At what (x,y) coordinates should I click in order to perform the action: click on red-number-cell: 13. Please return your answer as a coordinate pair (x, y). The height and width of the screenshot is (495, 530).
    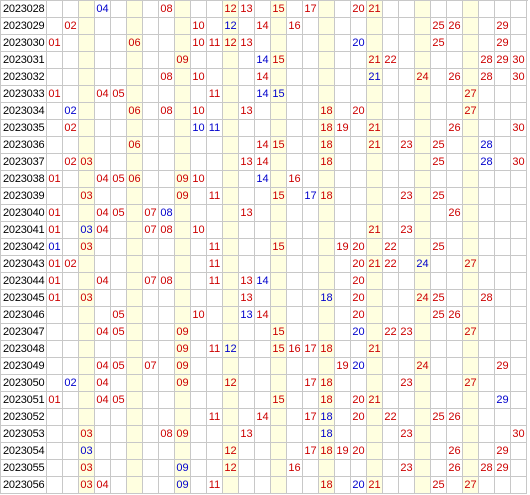
    Looking at the image, I should click on (247, 298).